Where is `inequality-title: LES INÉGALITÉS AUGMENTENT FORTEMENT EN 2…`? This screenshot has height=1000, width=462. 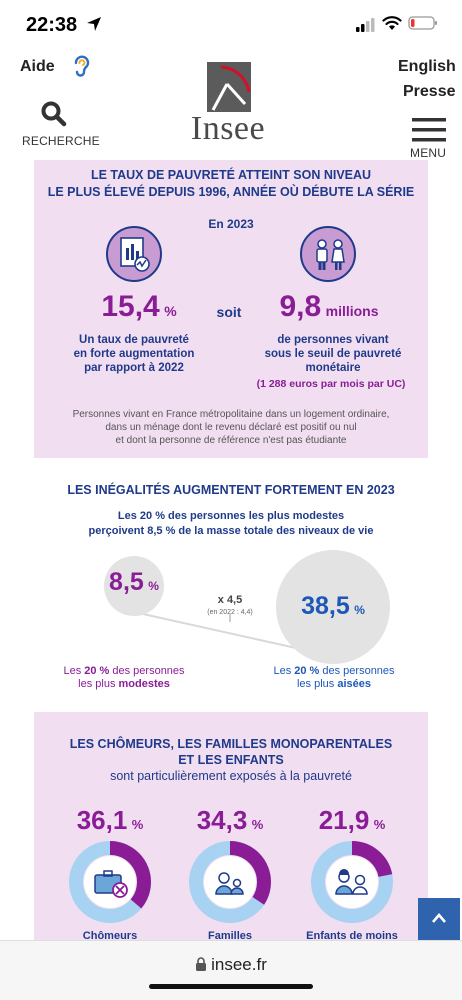 inequality-title: LES INÉGALITÉS AUGMENTENT FORTEMENT EN 2… is located at coordinates (231, 490).